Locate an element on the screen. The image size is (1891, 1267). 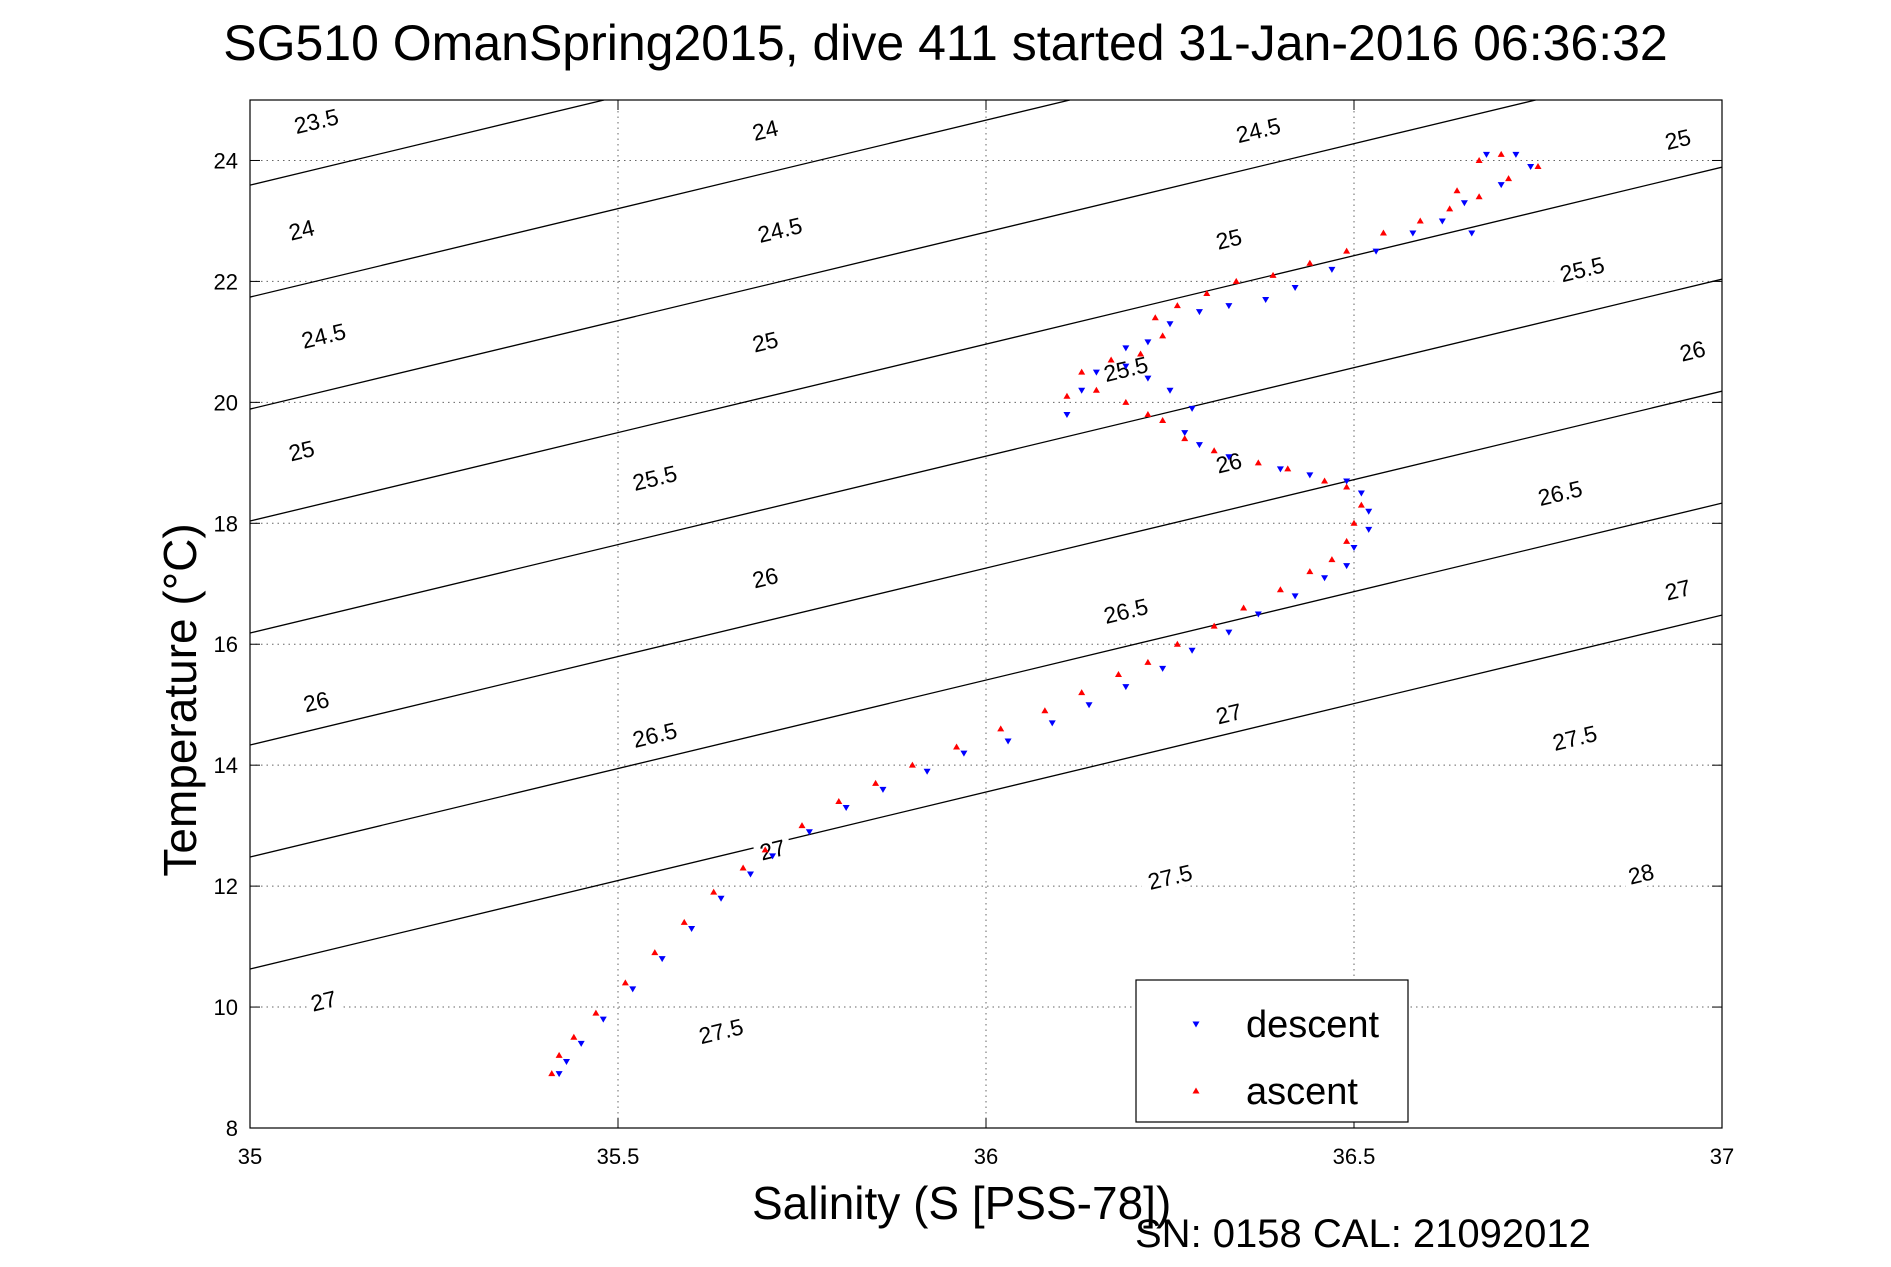
y-tick-label: 10 is located at coordinates (226, 1007).